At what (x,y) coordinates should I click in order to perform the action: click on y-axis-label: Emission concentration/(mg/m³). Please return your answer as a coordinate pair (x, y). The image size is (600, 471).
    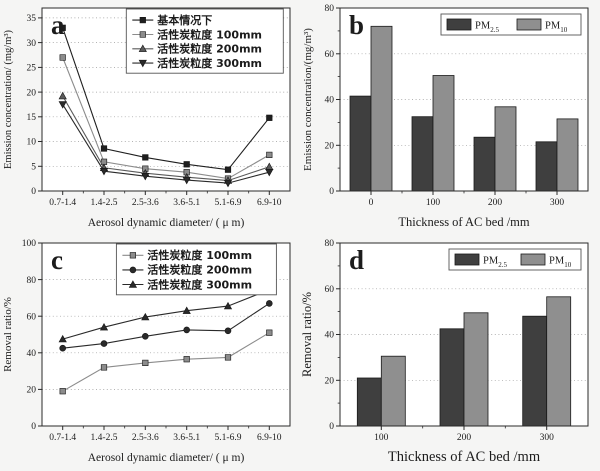
    Looking at the image, I should click on (308, 99).